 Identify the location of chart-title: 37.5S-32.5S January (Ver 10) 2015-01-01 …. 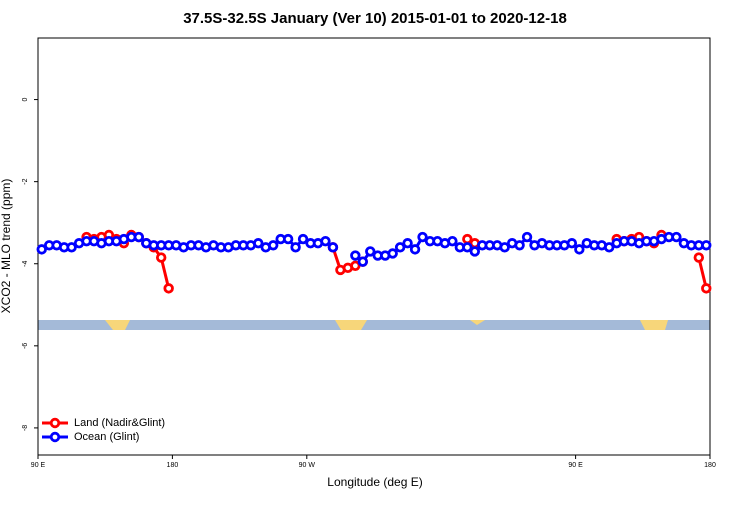
(375, 18).